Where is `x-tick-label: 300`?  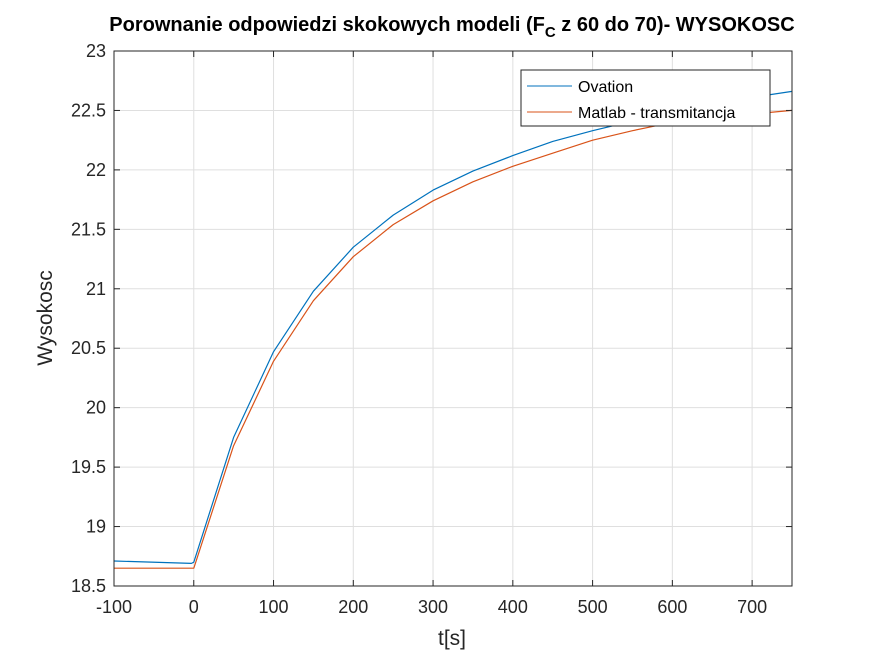 x-tick-label: 300 is located at coordinates (433, 607).